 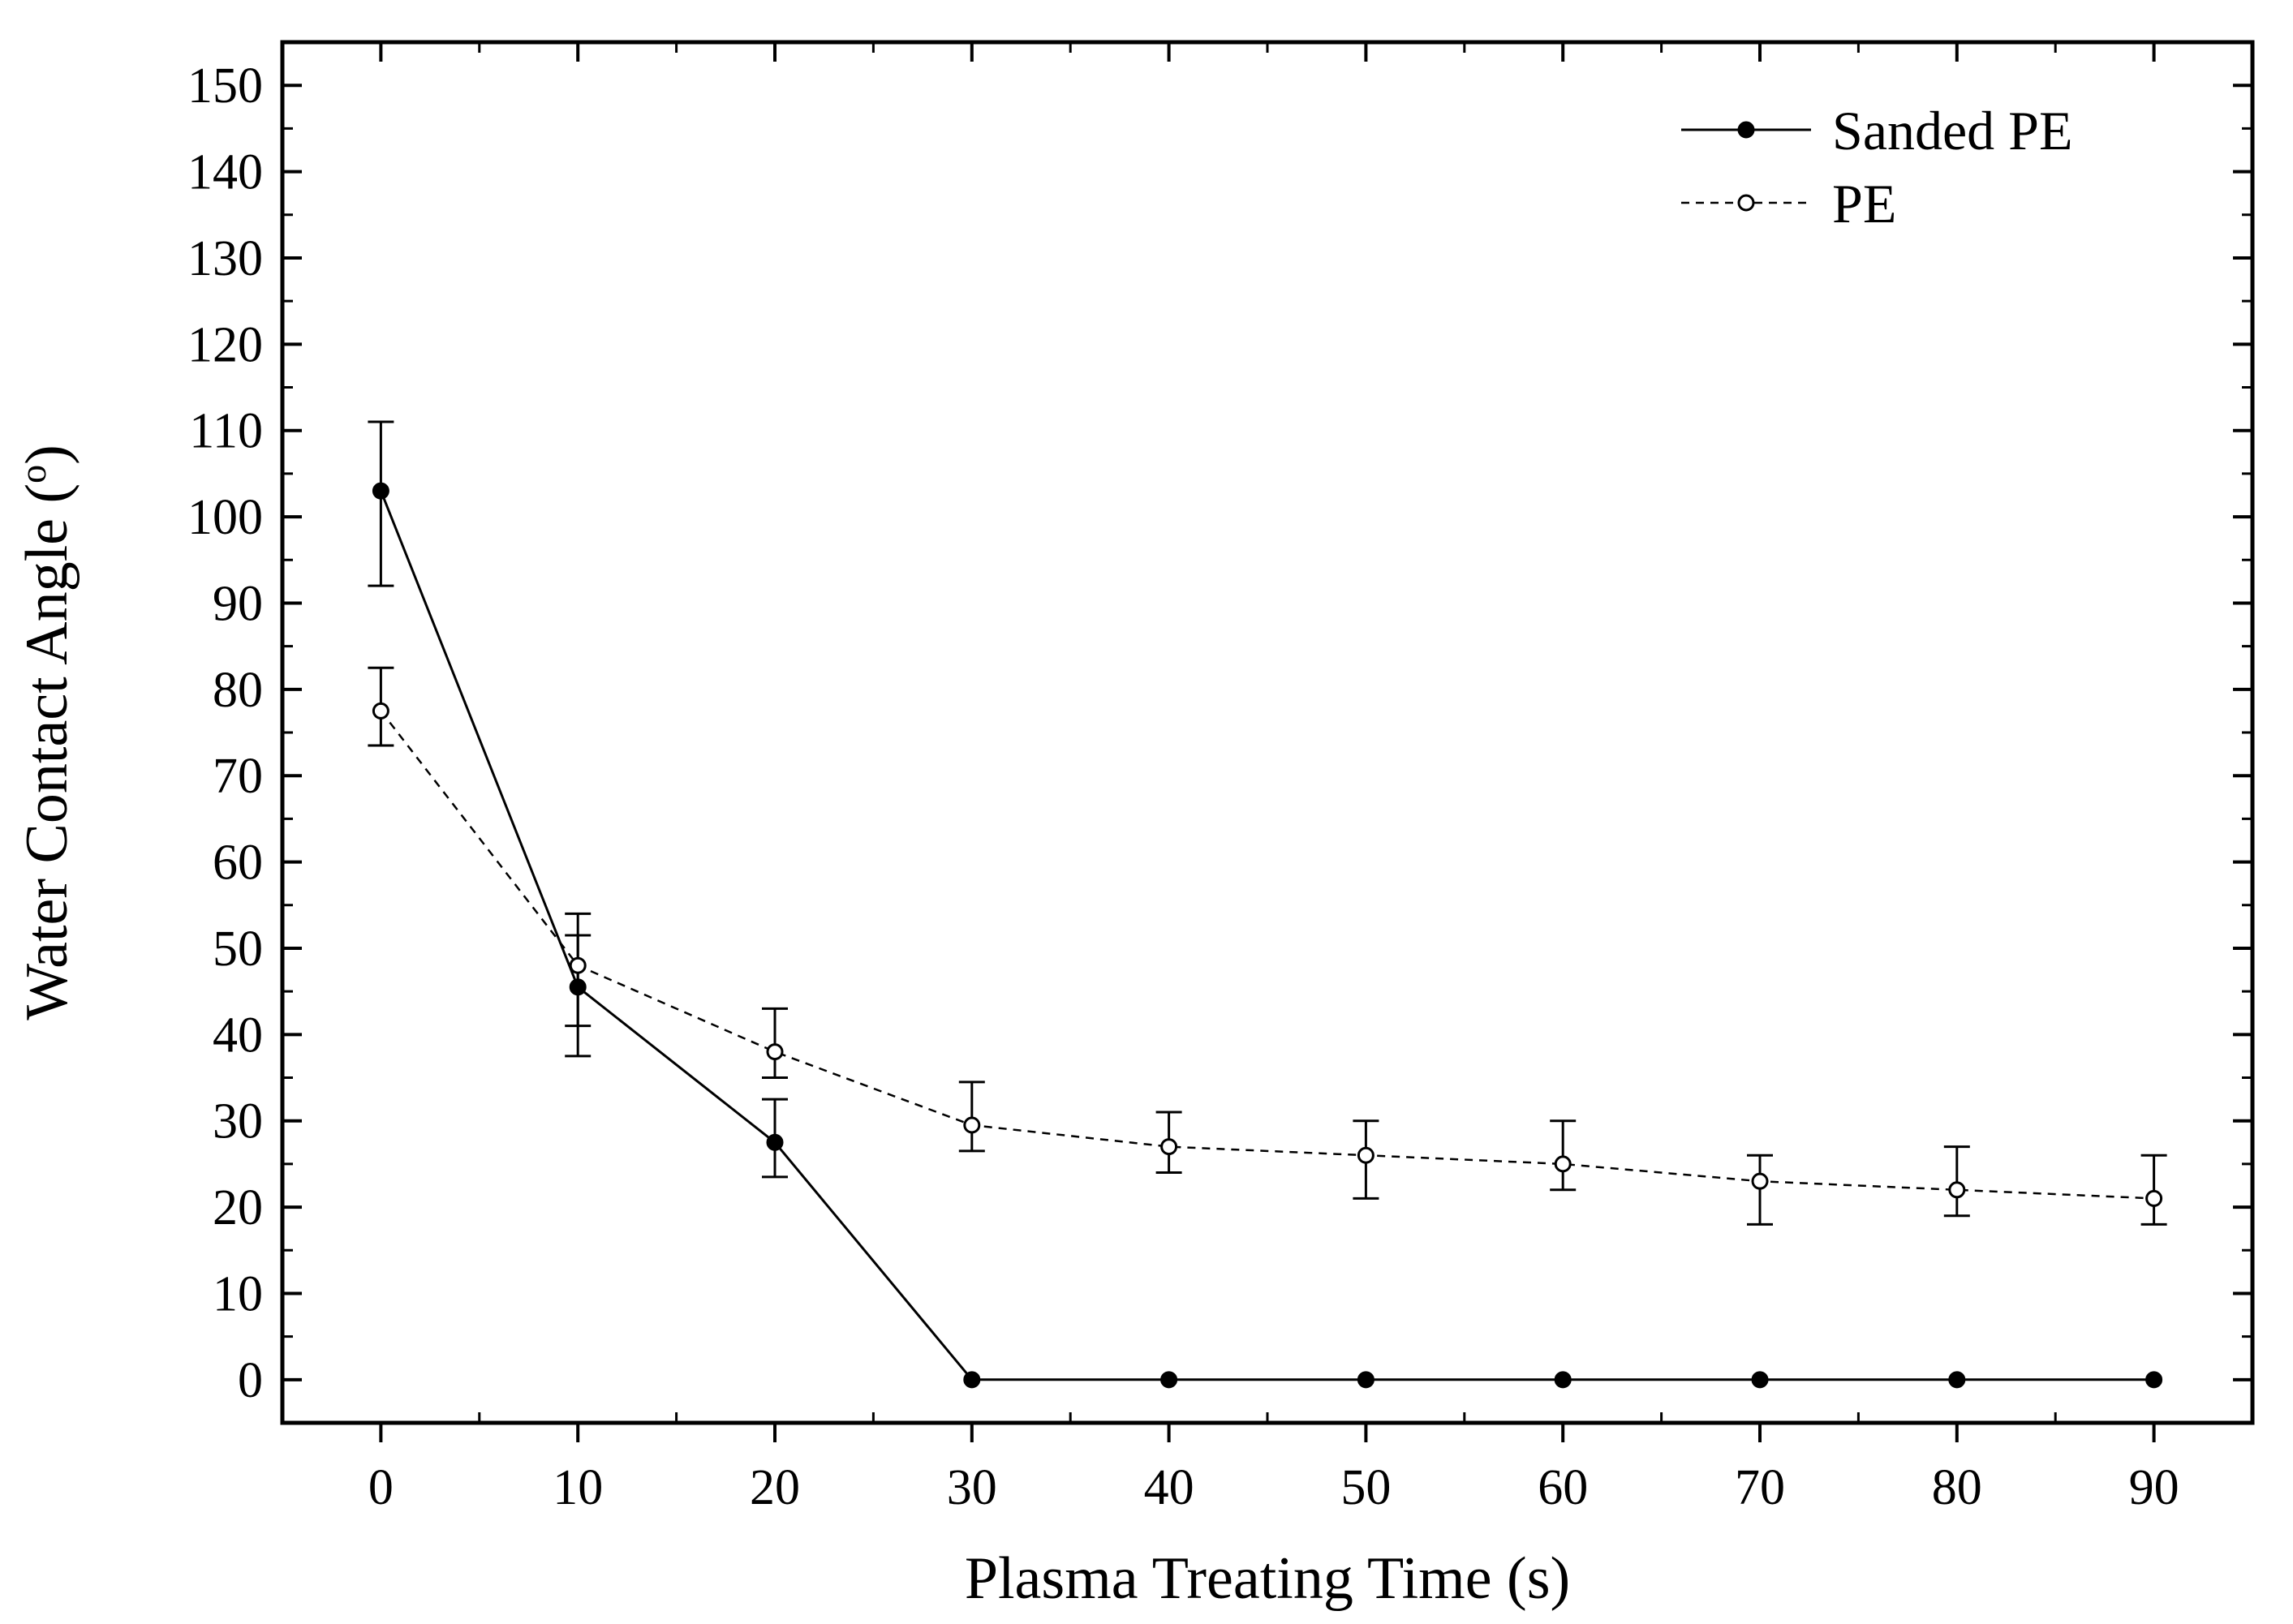 I want to click on y-tick-label-40: 40, so click(x=238, y=1035).